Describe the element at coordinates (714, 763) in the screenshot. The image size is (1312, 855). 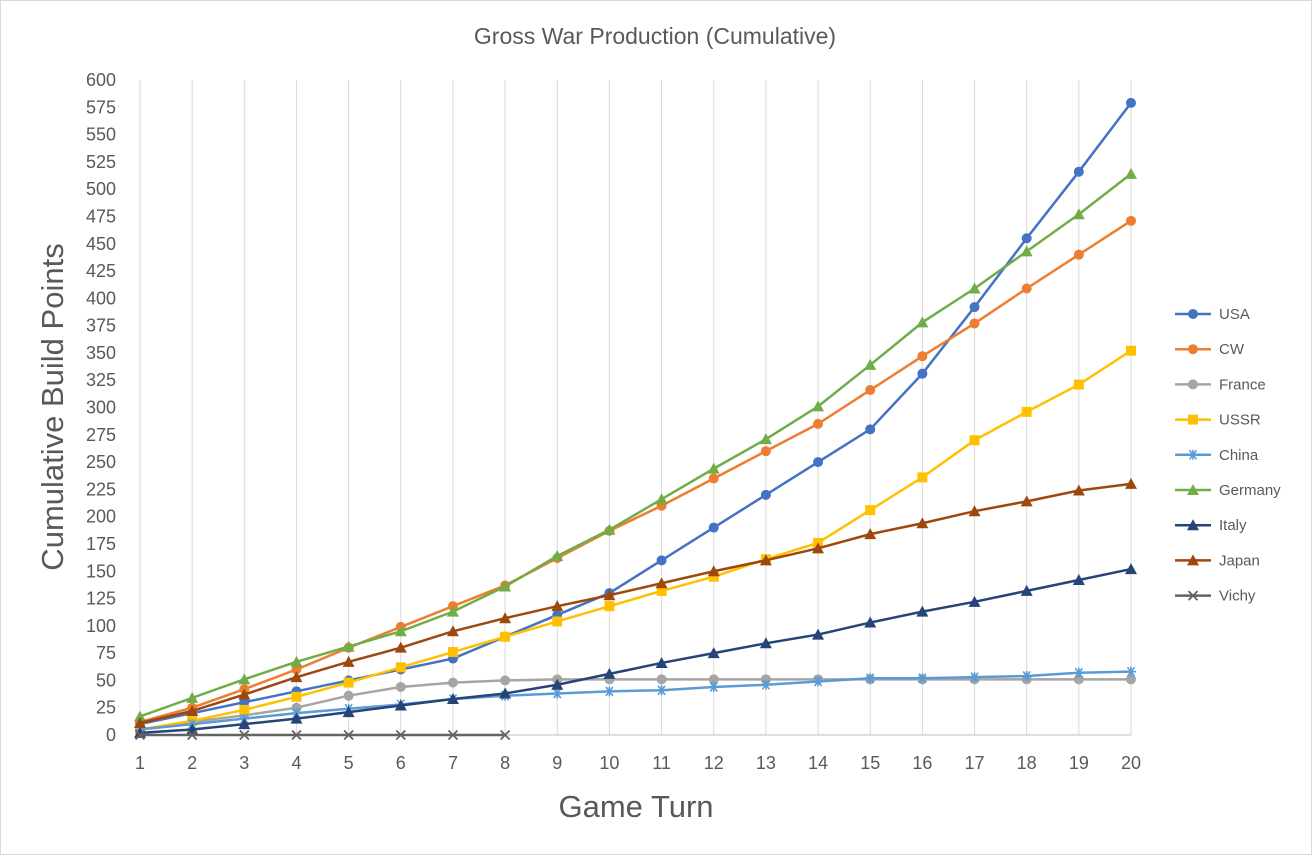
I see `x-tick-label: 12` at that location.